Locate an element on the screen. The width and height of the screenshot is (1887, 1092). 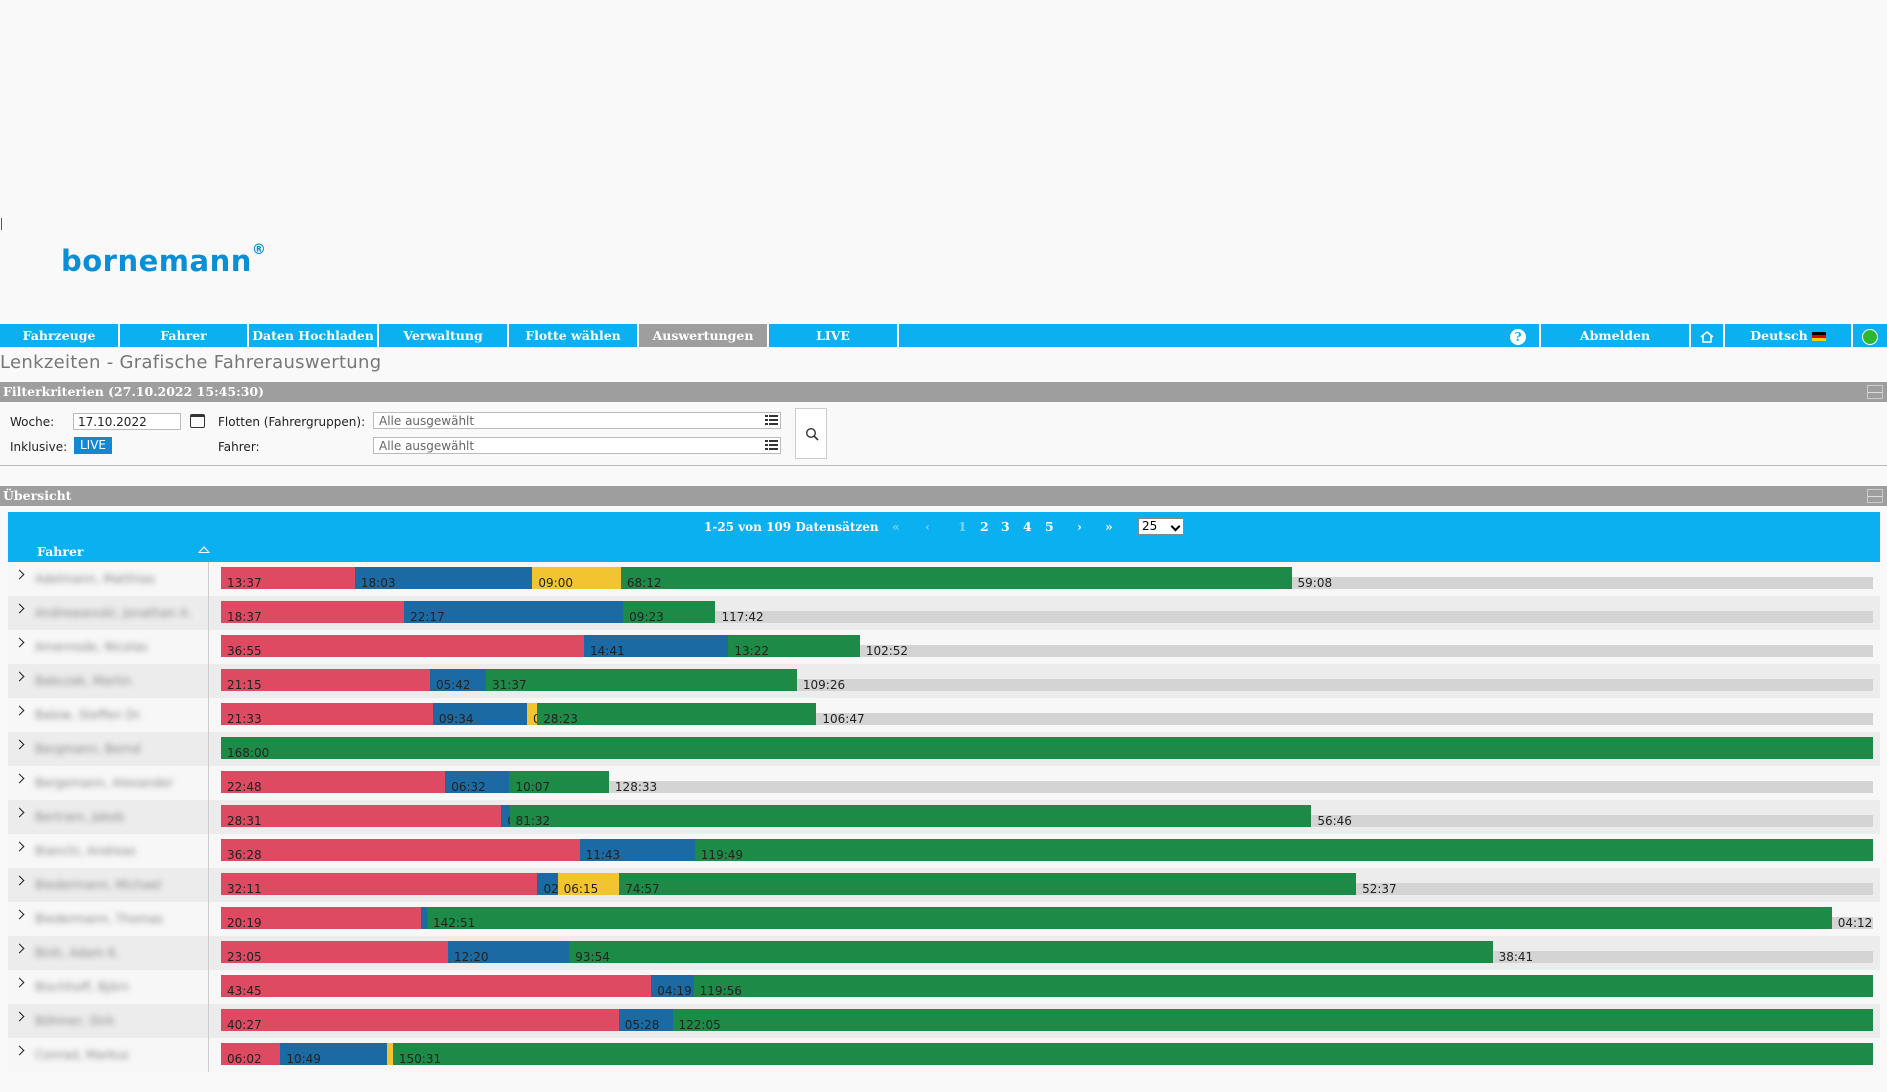
blue-time-segment: 06:32 is located at coordinates (477, 782).